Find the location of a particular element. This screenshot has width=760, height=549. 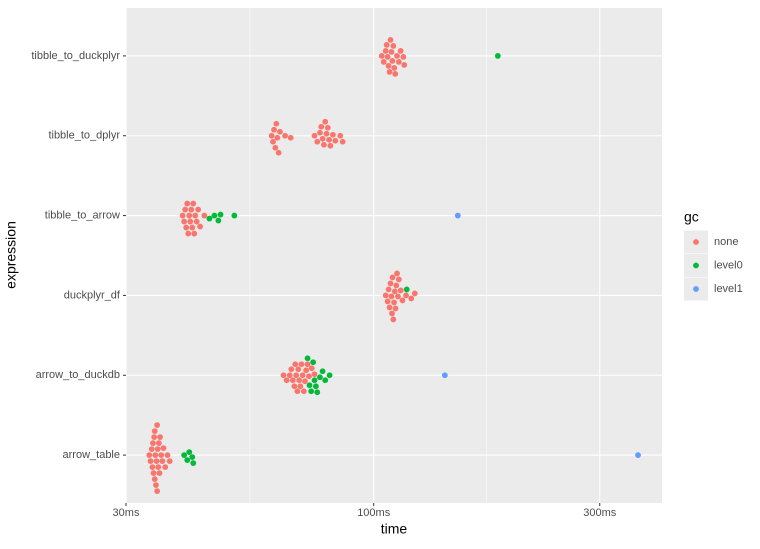

y-axis-title: expression is located at coordinates (11, 255).